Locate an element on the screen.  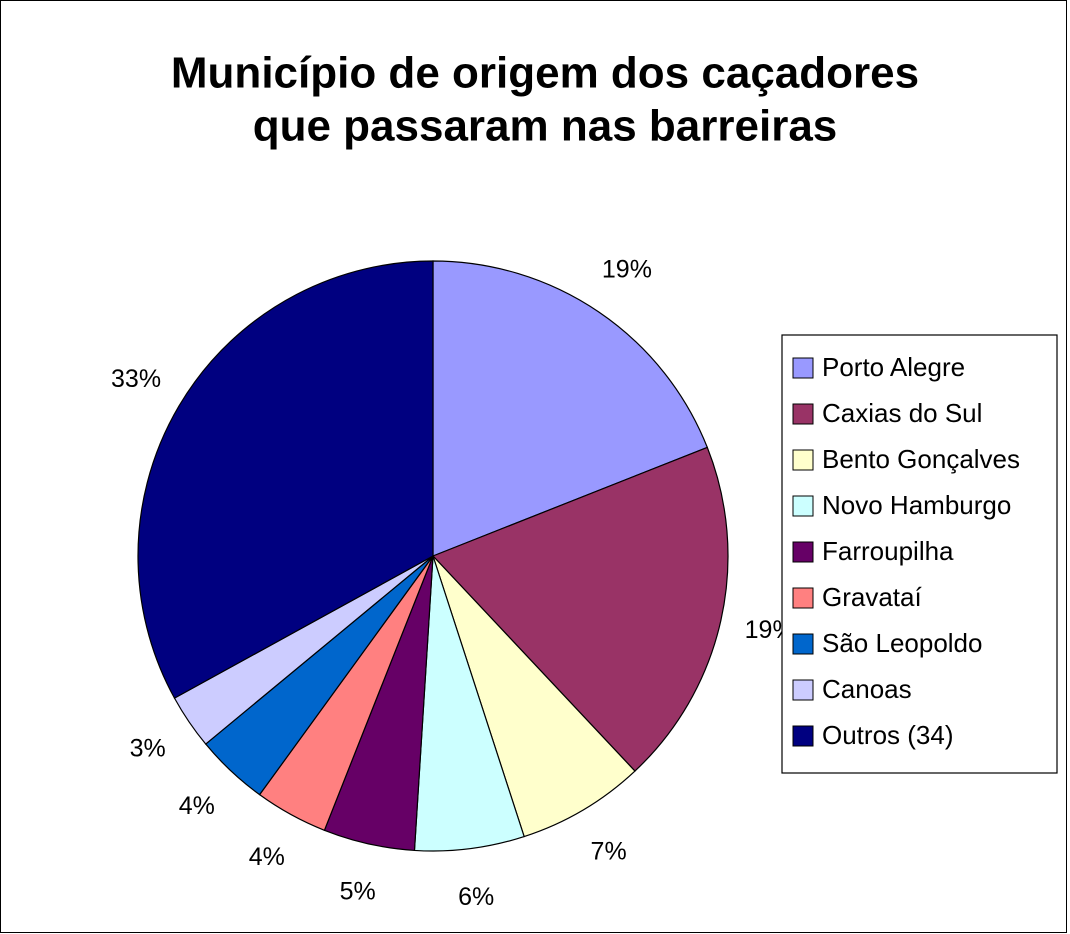
legend-label: Canoas is located at coordinates (867, 689).